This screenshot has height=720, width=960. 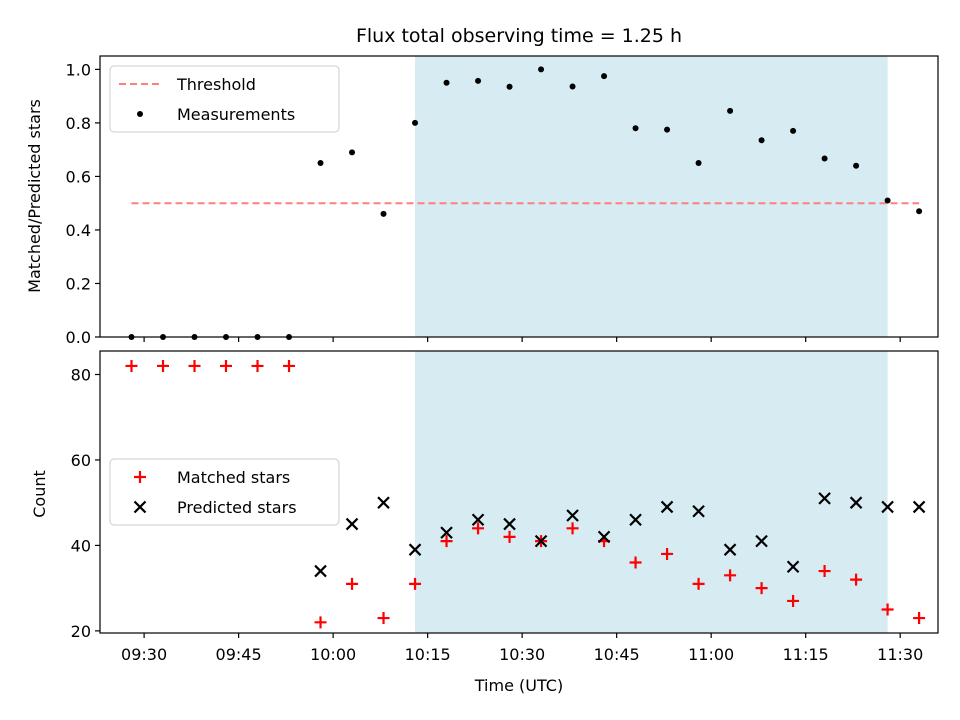 I want to click on top-y-tick-label: 0.4, so click(x=78, y=230).